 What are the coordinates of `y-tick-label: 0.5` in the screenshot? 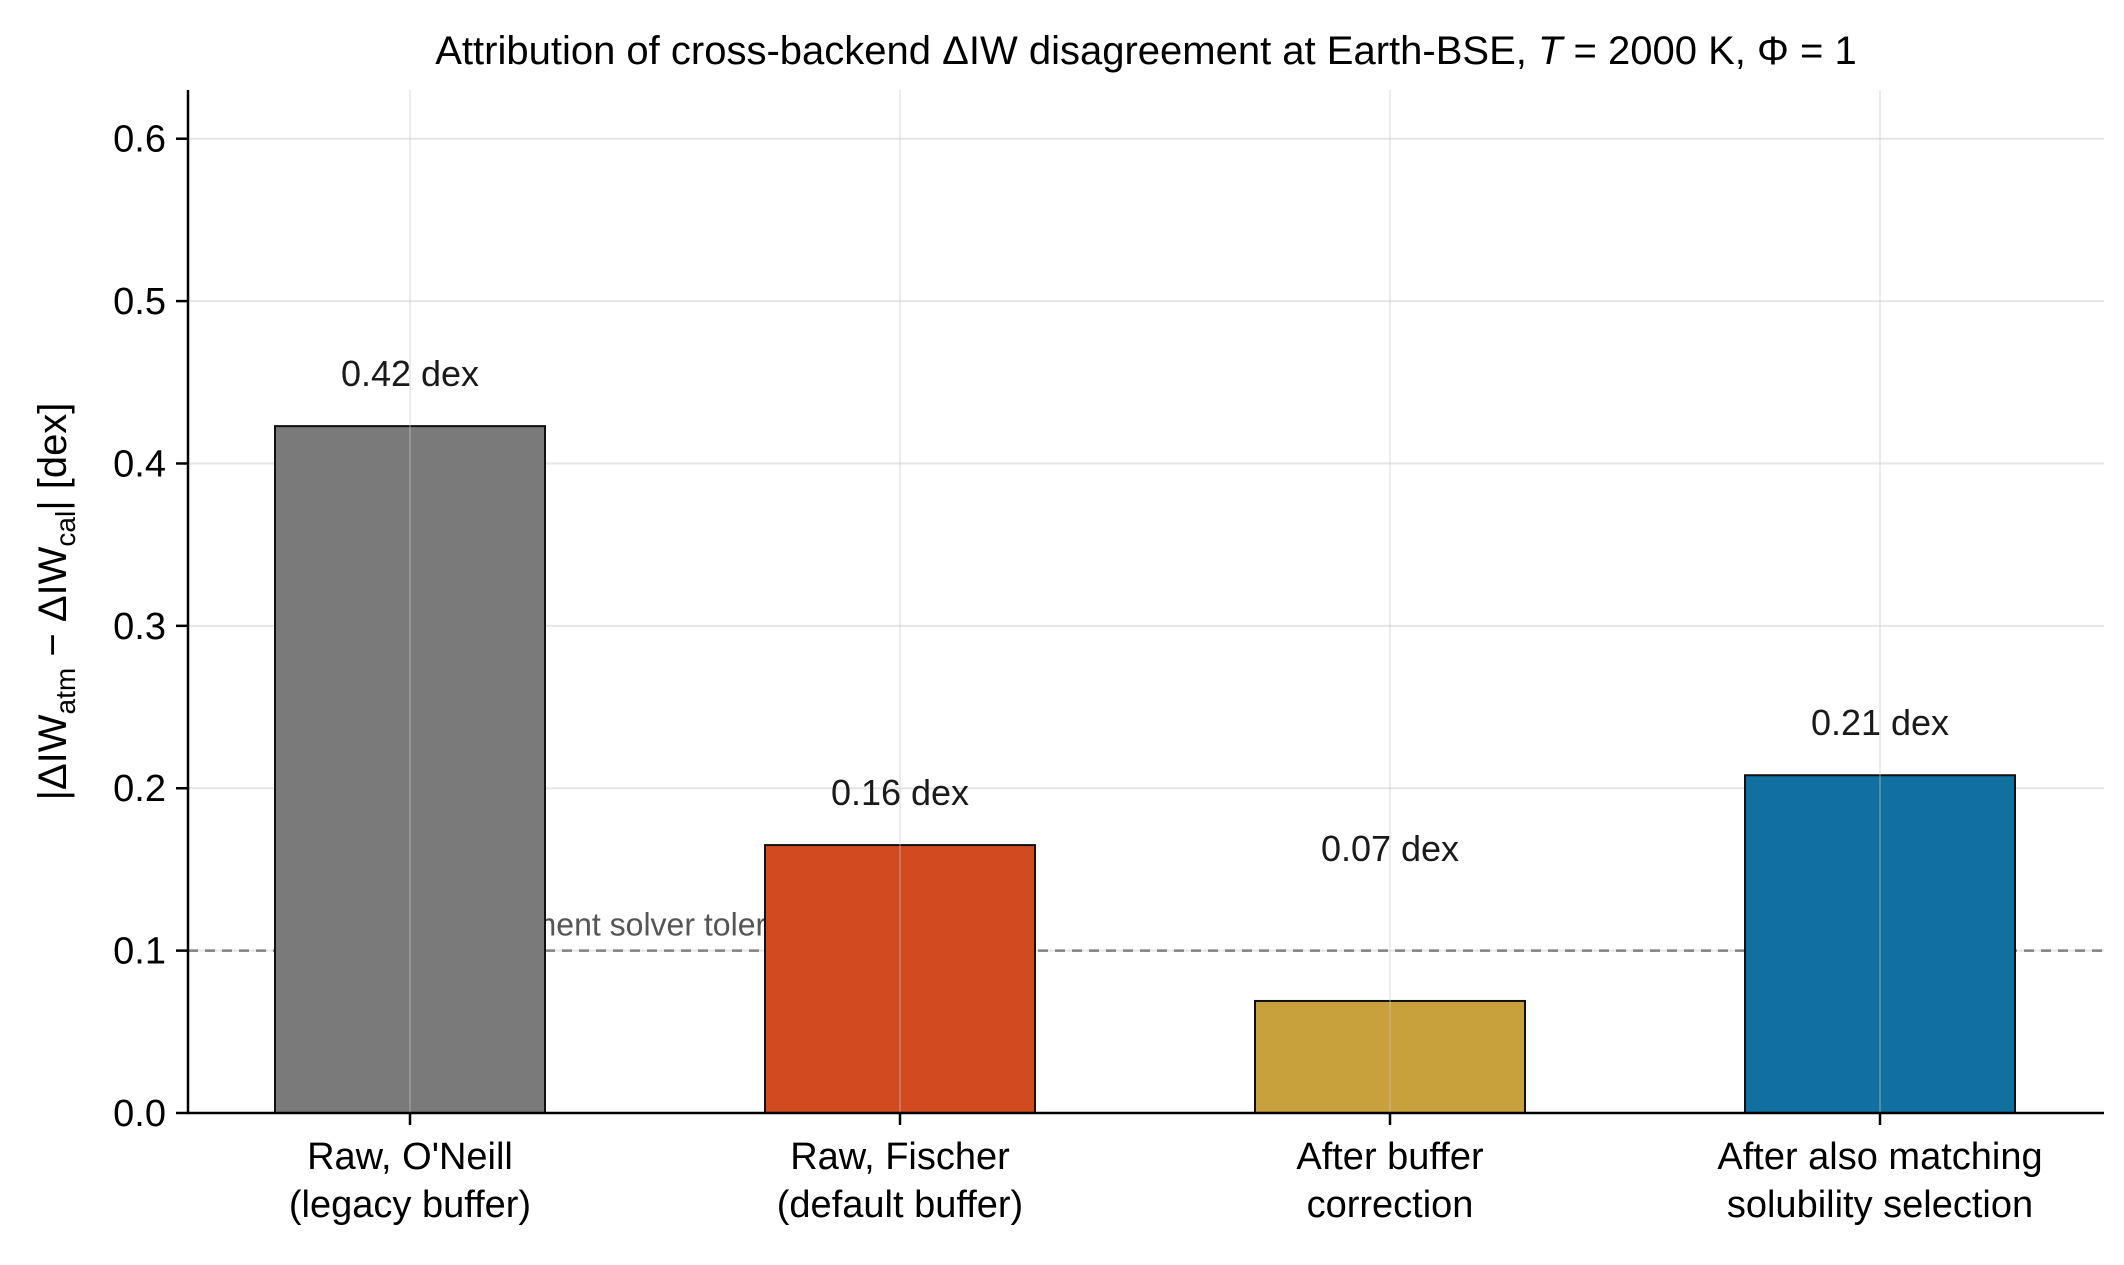 It's located at (139, 302).